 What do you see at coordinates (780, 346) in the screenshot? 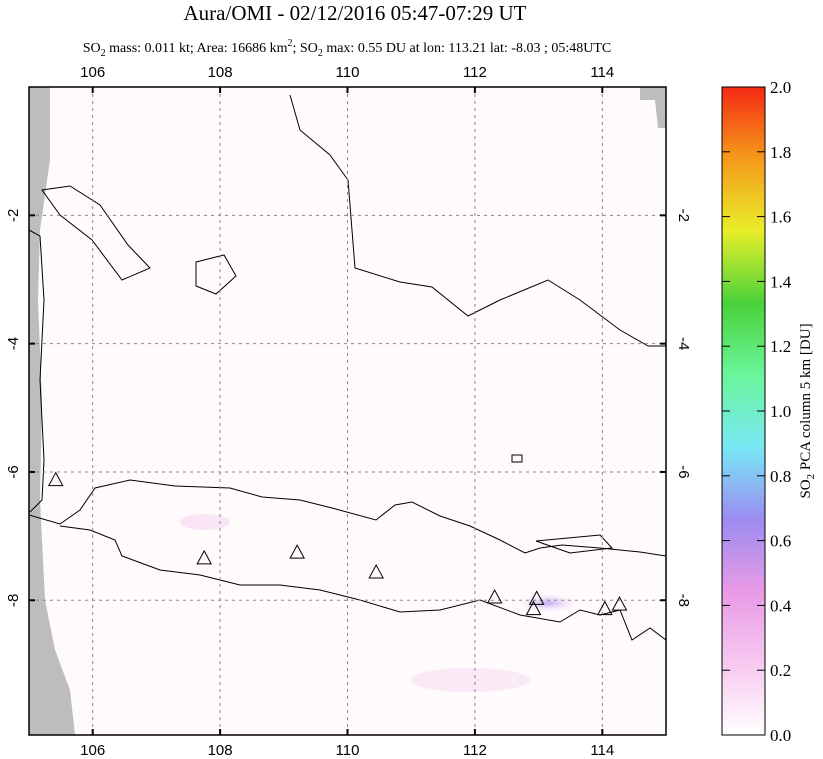
I see `colorbar-tick-label: 1.2` at bounding box center [780, 346].